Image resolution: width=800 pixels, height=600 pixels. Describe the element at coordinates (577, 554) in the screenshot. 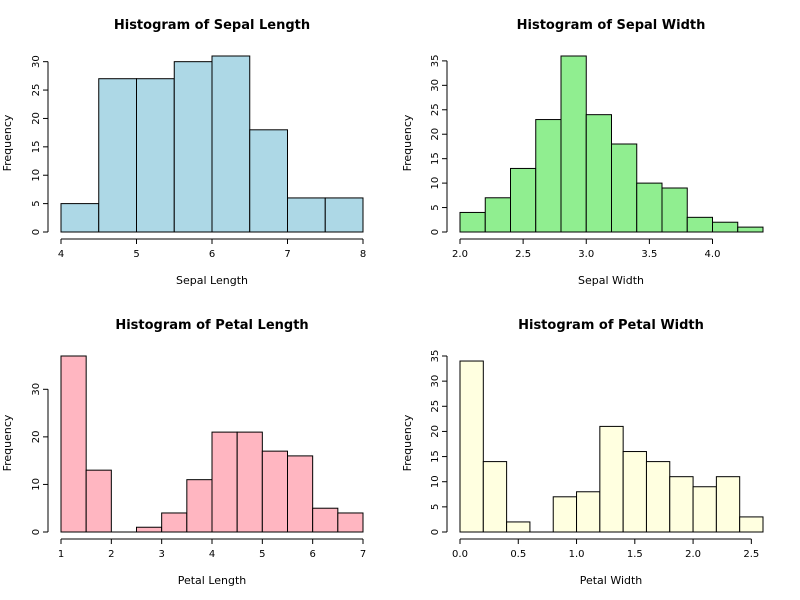

I see `x-tick-label: 1.0` at that location.